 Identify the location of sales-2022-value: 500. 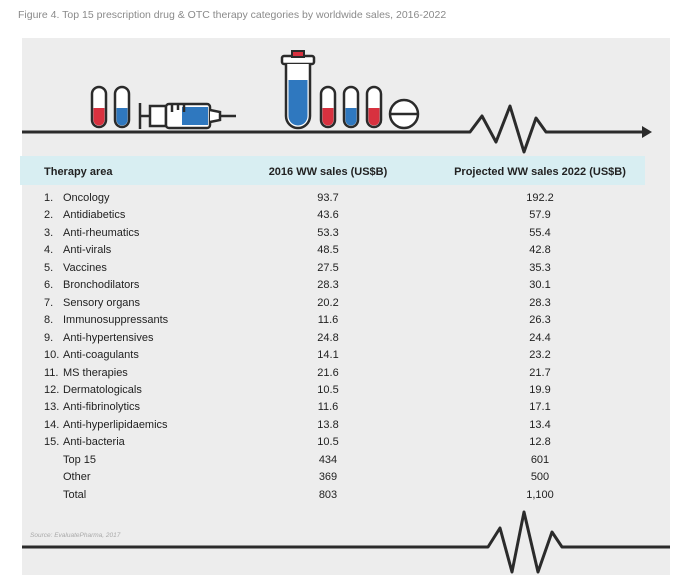
(540, 477).